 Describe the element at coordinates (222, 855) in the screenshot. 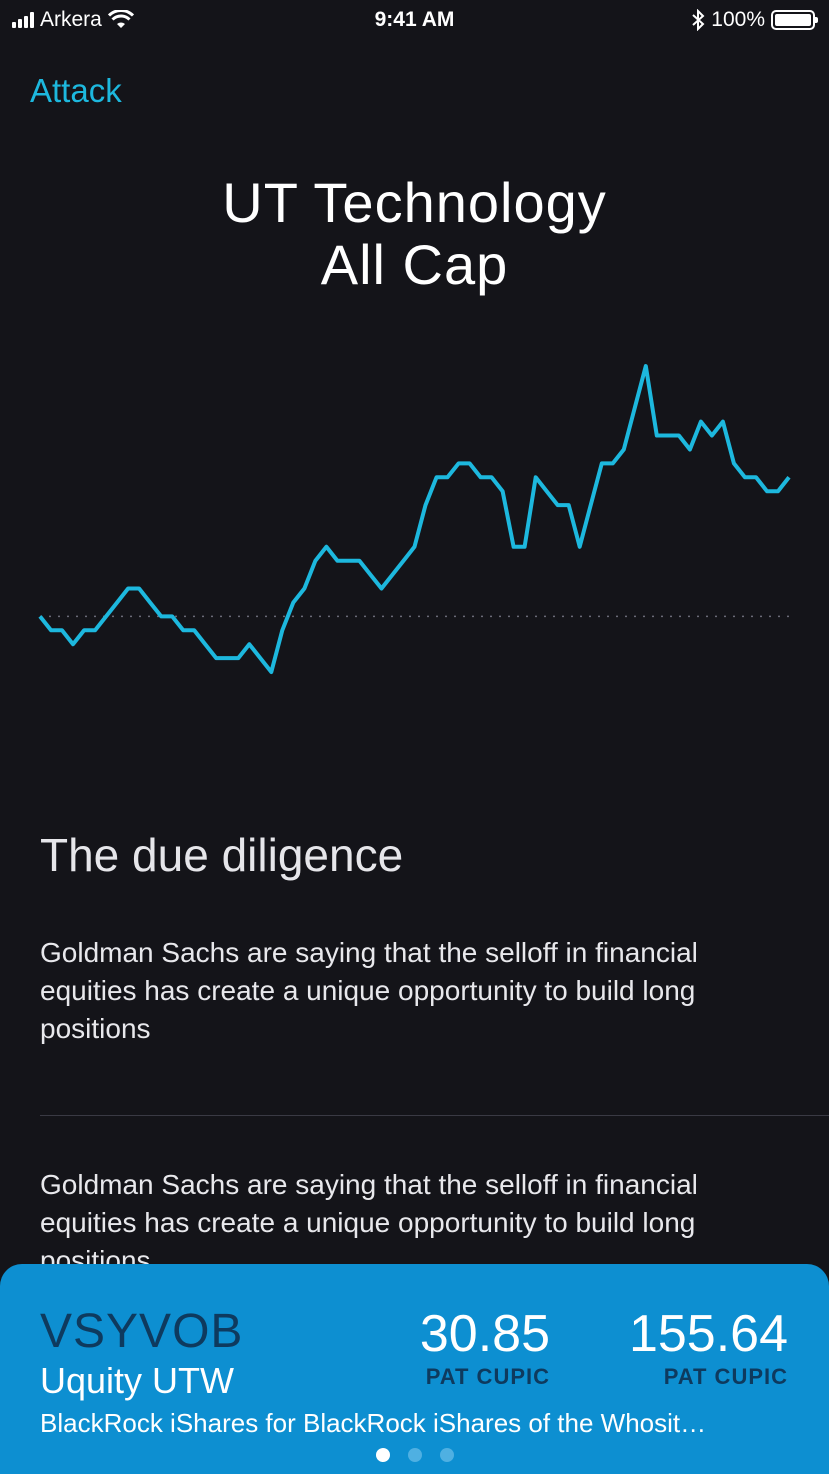

I see `section-title: The due diligence` at that location.